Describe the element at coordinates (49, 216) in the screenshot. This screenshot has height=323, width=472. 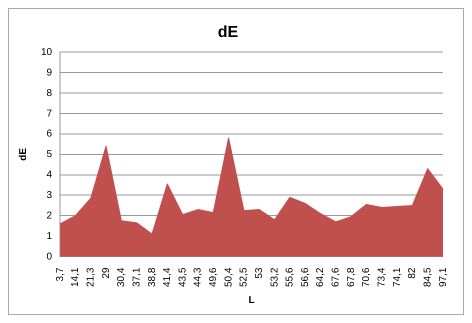
I see `y-tick-label: 2` at that location.